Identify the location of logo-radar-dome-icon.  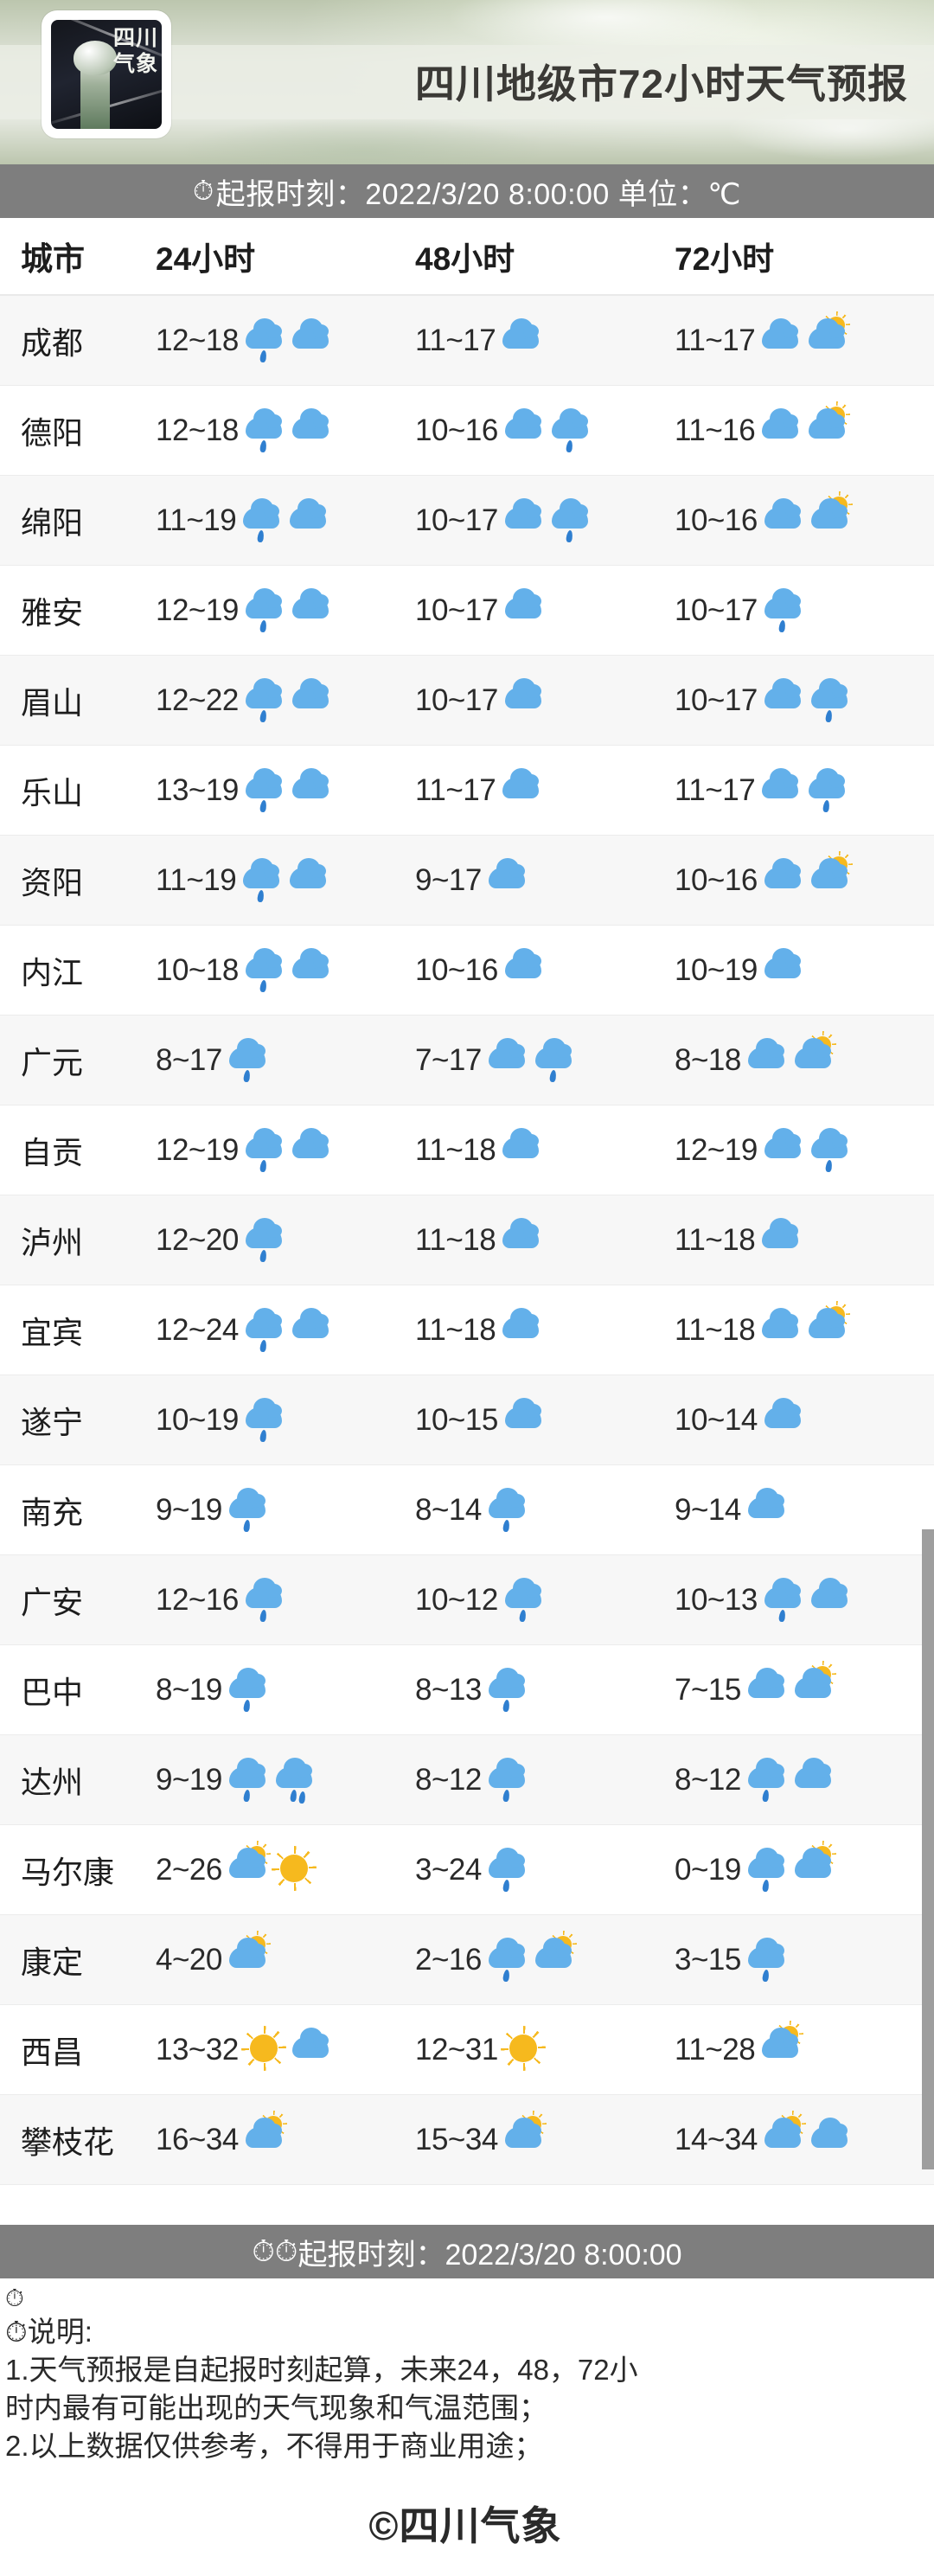
(95, 58).